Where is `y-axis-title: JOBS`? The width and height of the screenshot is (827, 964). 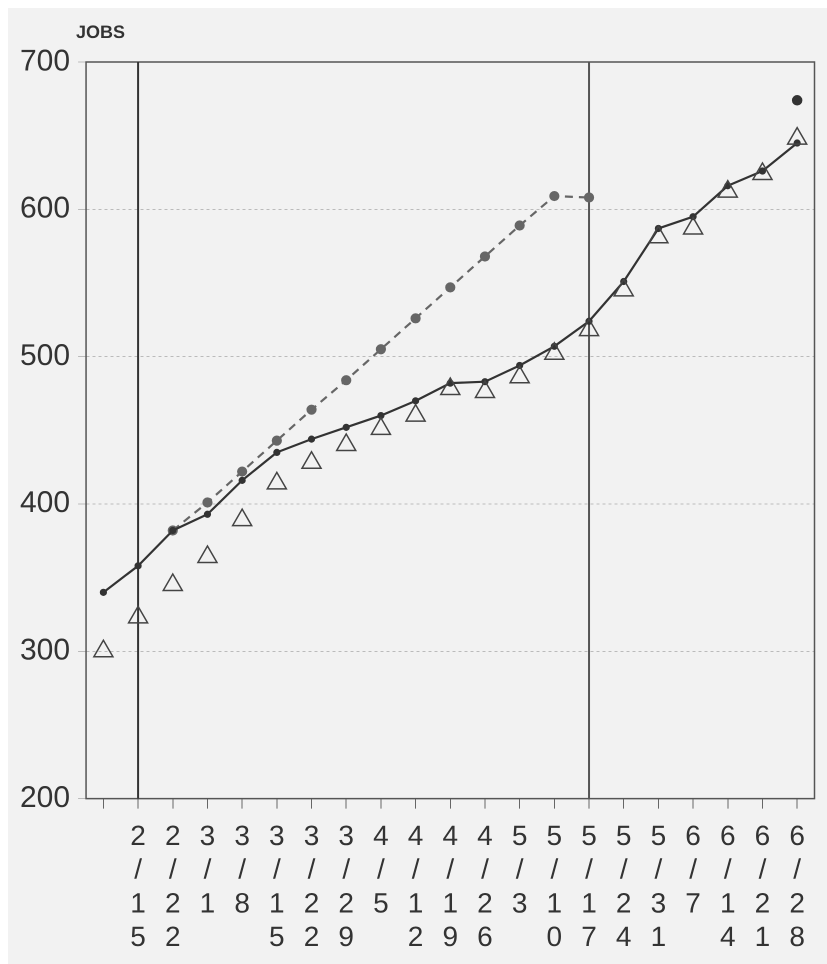
y-axis-title: JOBS is located at coordinates (101, 32).